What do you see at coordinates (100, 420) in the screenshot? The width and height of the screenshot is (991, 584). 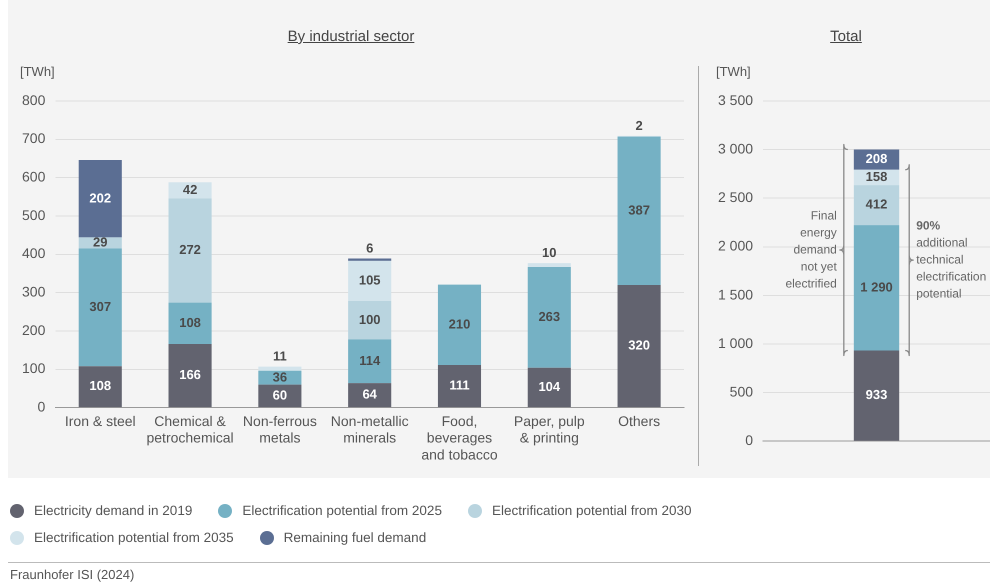 I see `x-tick-label: Iron & steel` at bounding box center [100, 420].